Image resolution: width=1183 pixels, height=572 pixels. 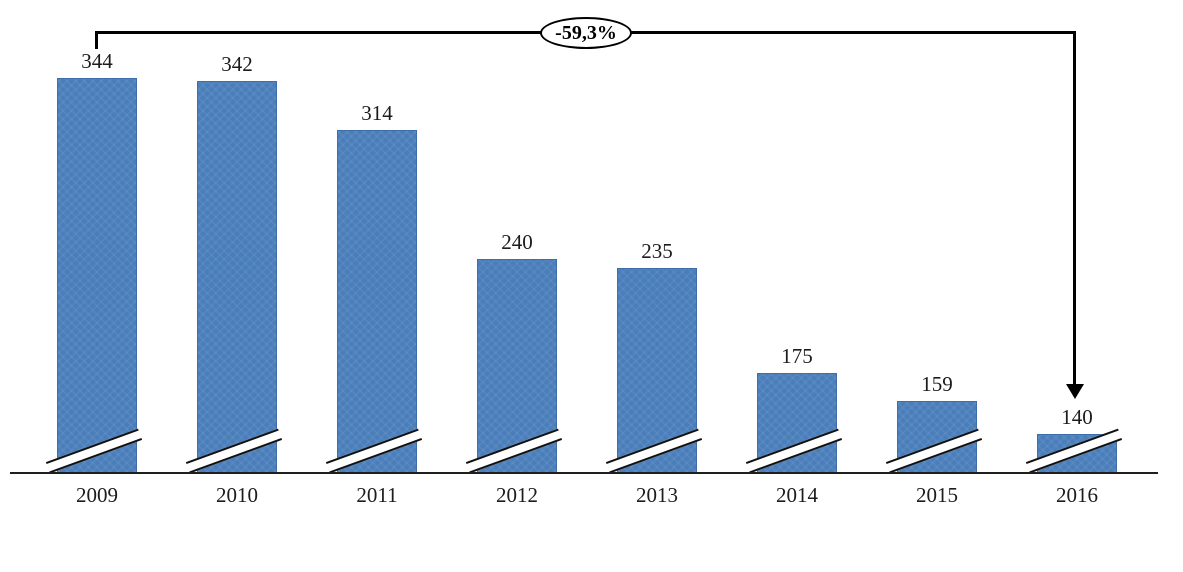 What do you see at coordinates (937, 384) in the screenshot?
I see `bar-value-label-2015: 159` at bounding box center [937, 384].